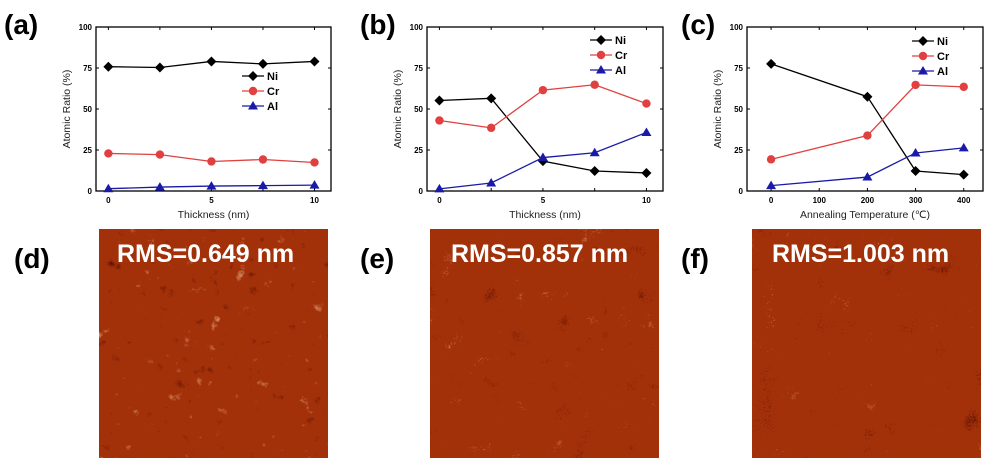  I want to click on x-tick-label: 200, so click(868, 200).